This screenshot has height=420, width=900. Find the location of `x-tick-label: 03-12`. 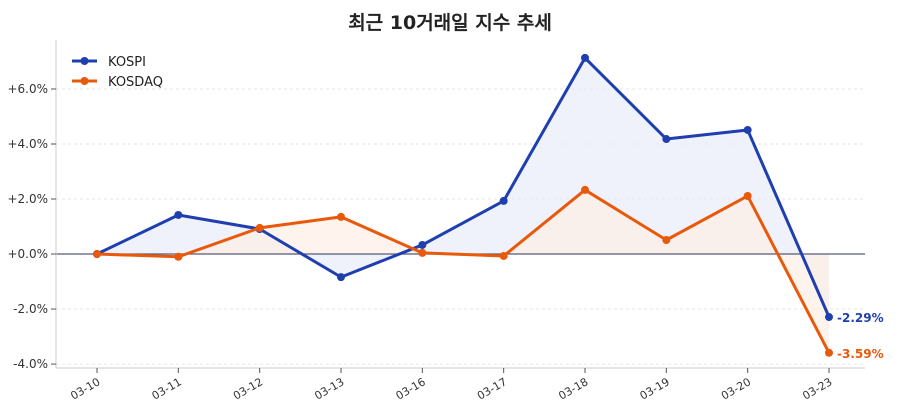

x-tick-label: 03-12 is located at coordinates (248, 388).